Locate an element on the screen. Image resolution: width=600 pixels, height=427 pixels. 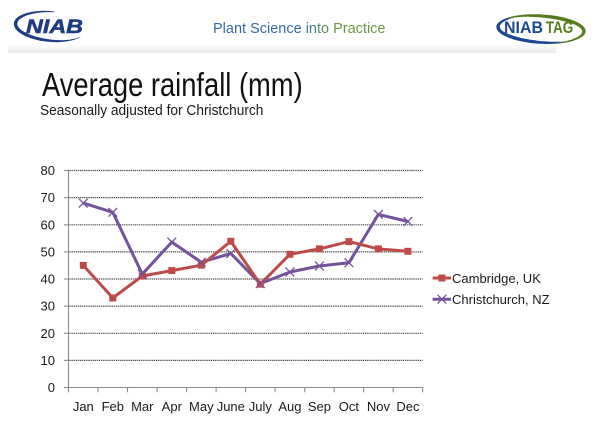
svg-text: 20 is located at coordinates (48, 333).